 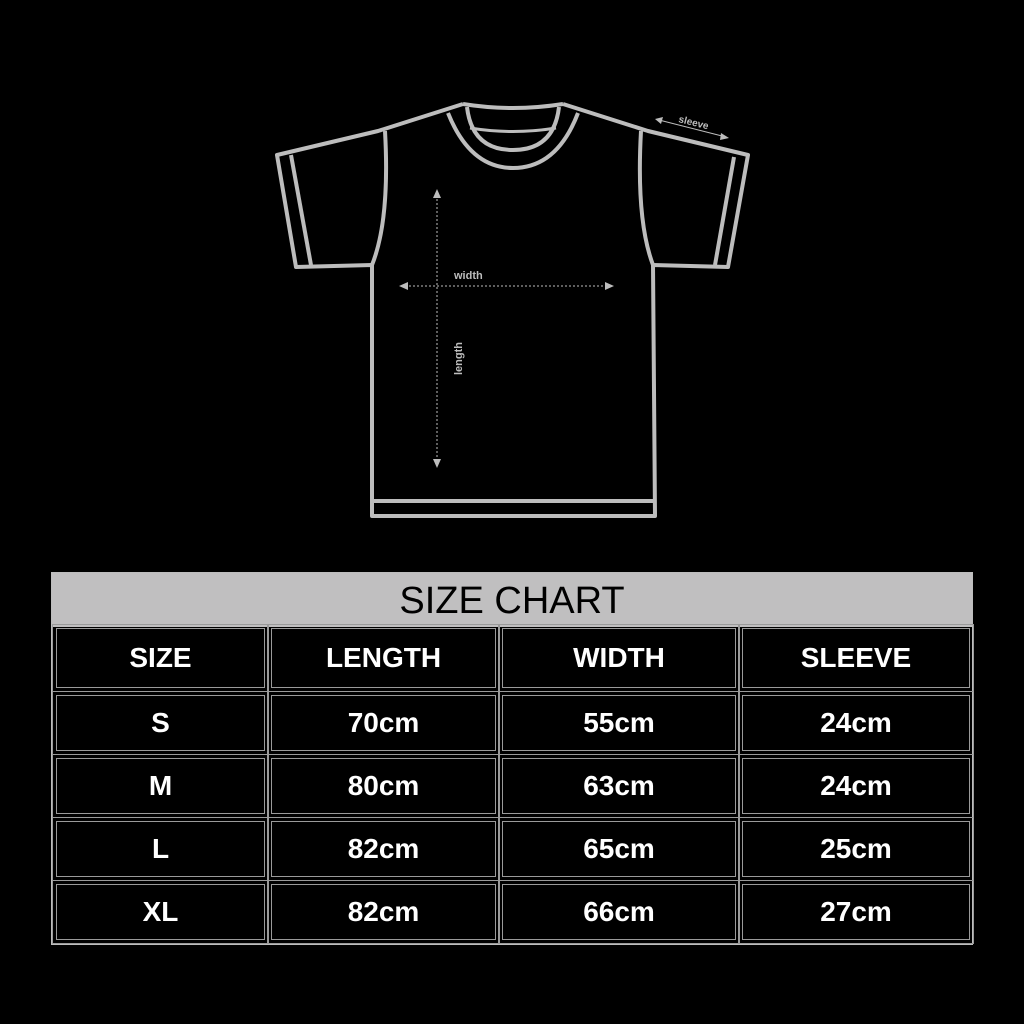 What do you see at coordinates (724, 211) in the screenshot?
I see `right-cuff` at bounding box center [724, 211].